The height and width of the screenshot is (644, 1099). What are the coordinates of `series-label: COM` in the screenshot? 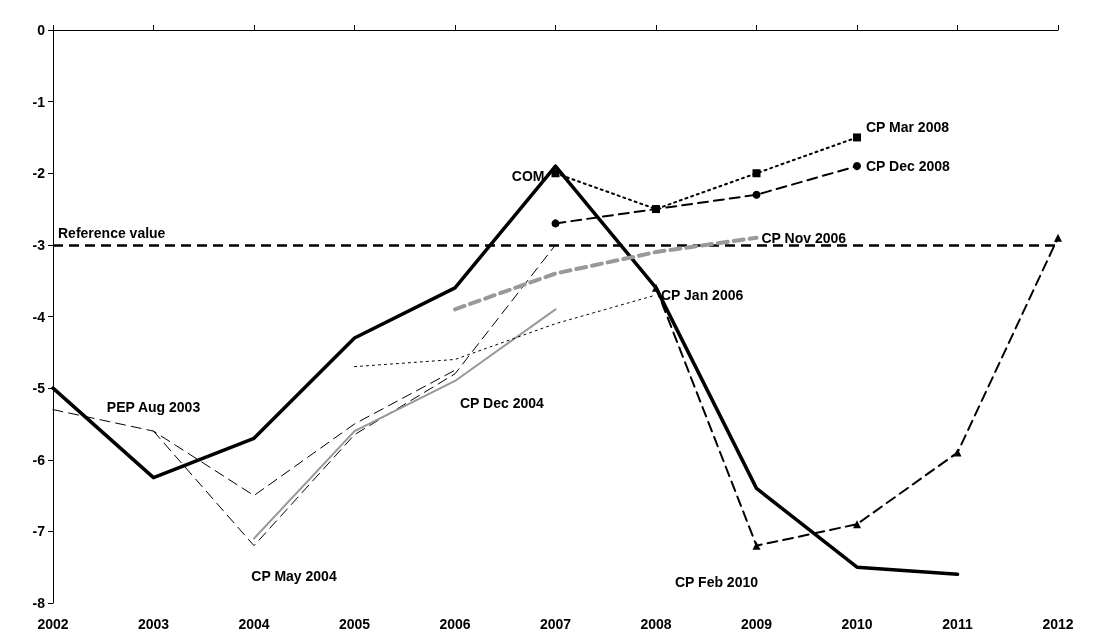 It's located at (528, 176).